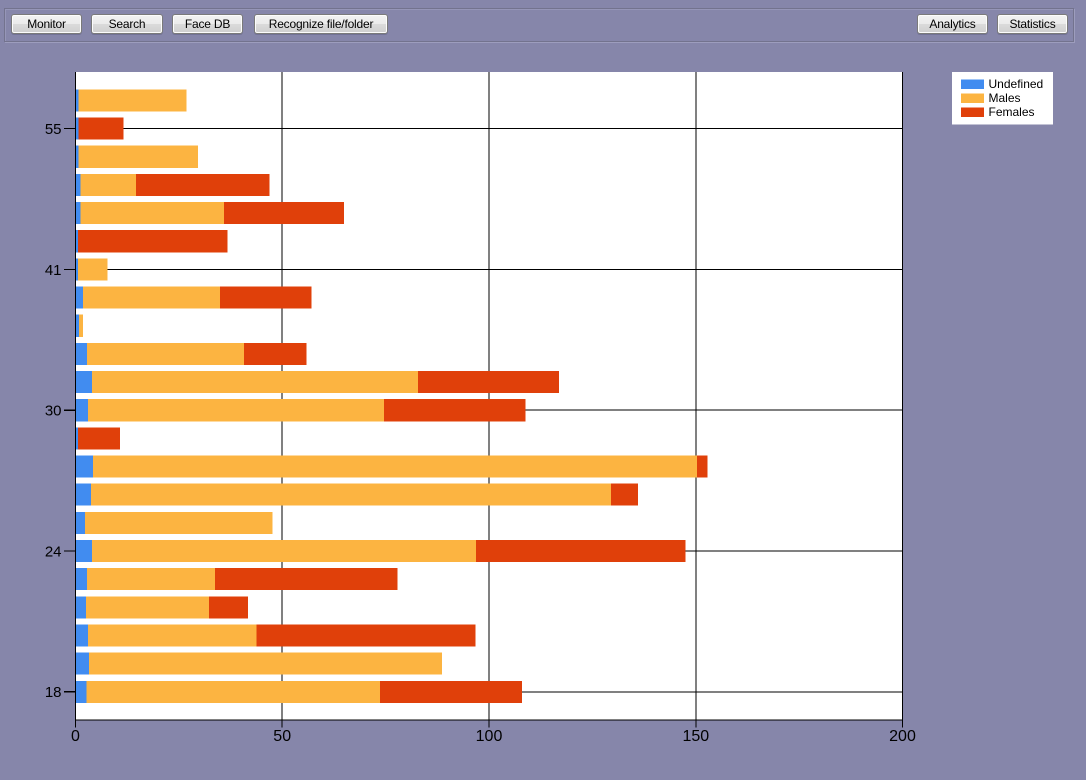 This screenshot has height=780, width=1086. Describe the element at coordinates (53, 551) in the screenshot. I see `svg-text: 24` at that location.